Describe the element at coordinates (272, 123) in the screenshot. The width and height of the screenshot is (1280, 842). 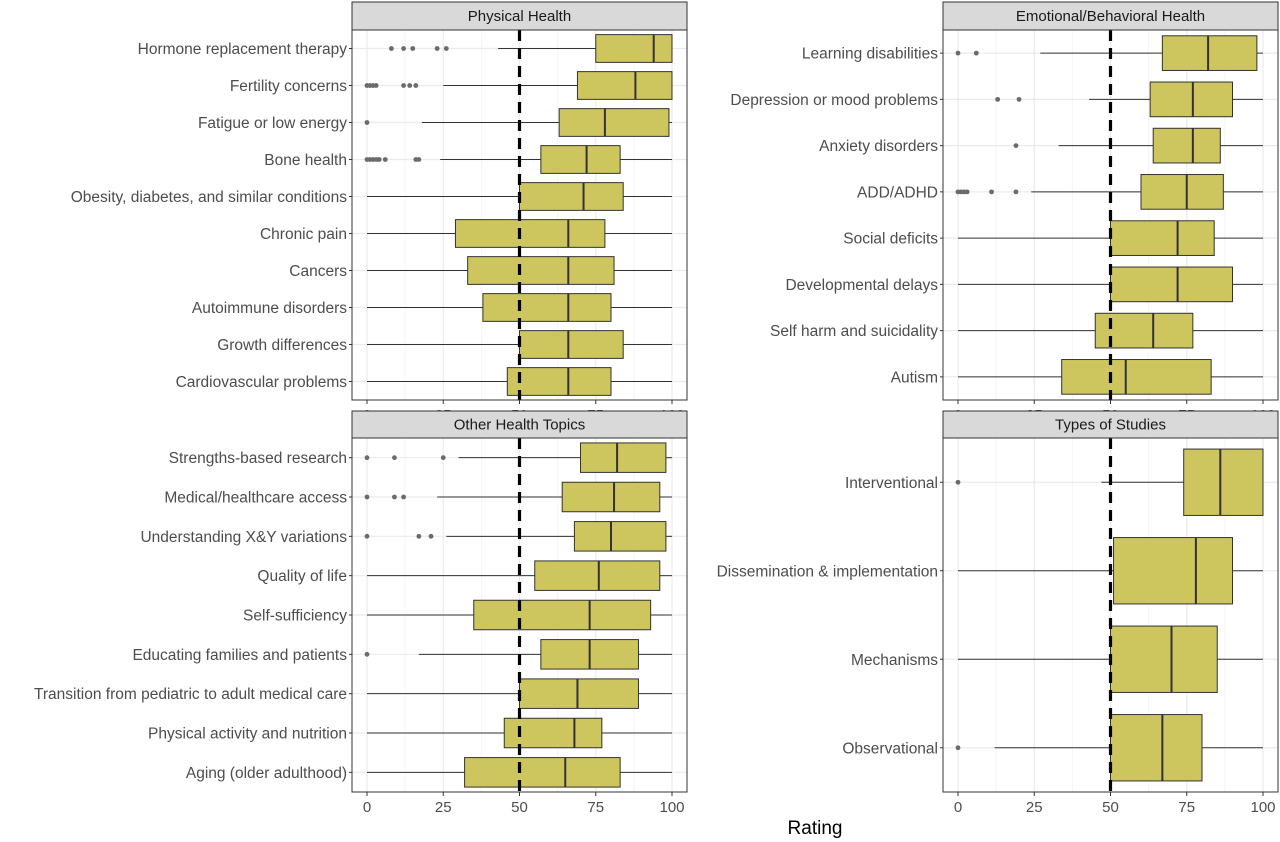
I see `category-label: Fatigue or low energy` at that location.